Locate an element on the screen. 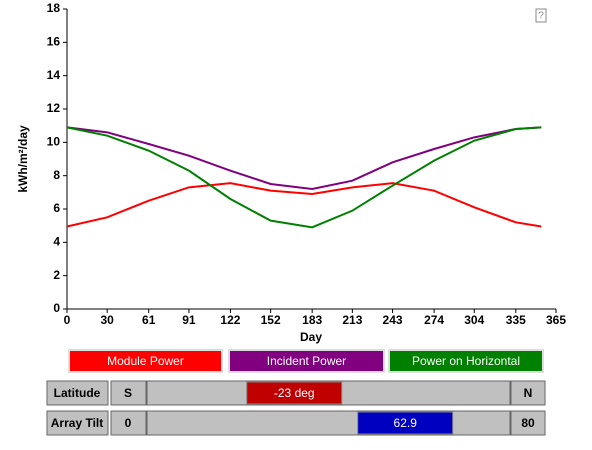 Image resolution: width=592 pixels, height=450 pixels. y-tick-label: 6 is located at coordinates (56, 208).